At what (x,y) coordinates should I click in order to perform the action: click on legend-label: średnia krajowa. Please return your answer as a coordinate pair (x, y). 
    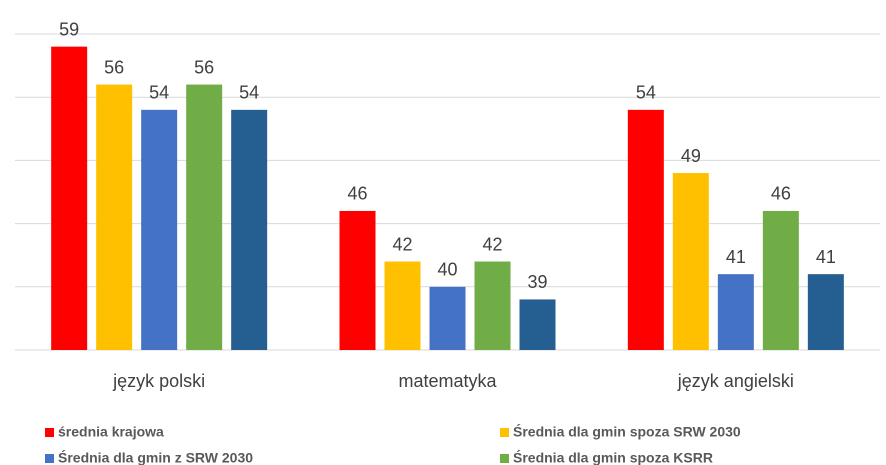
    Looking at the image, I should click on (111, 432).